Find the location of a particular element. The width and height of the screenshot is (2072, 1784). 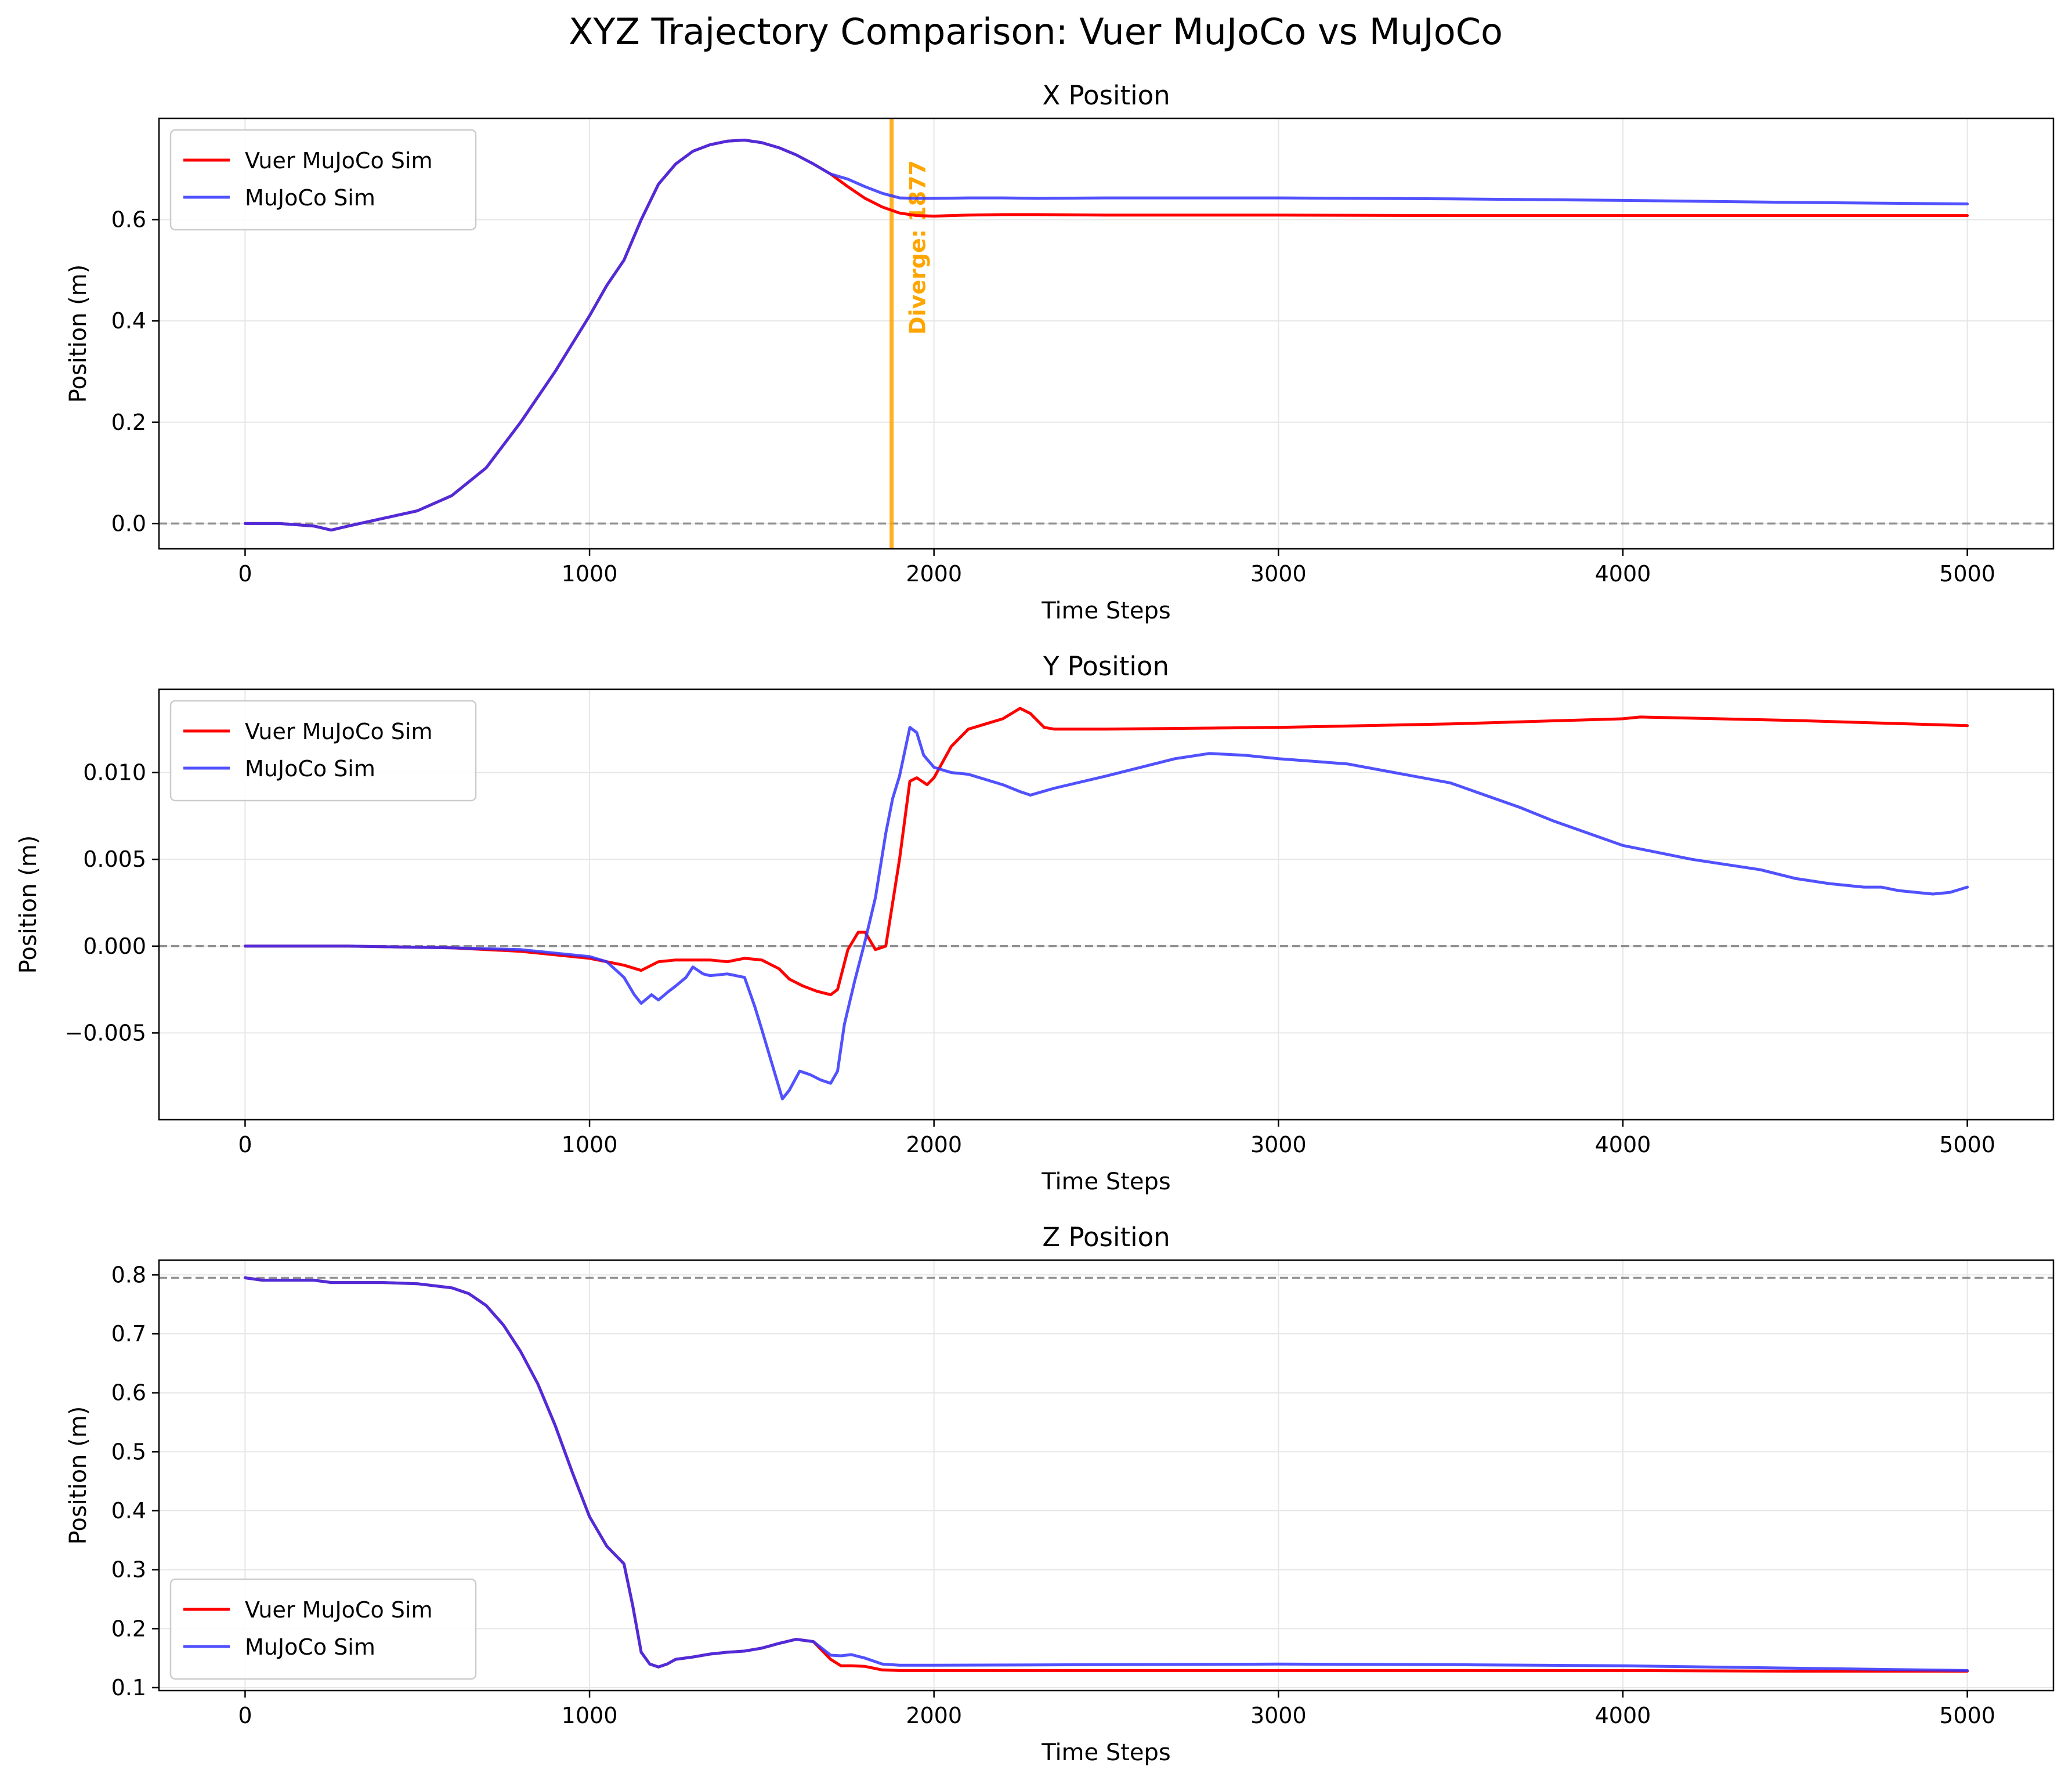

y-tick-label: 0.005 is located at coordinates (114, 859).